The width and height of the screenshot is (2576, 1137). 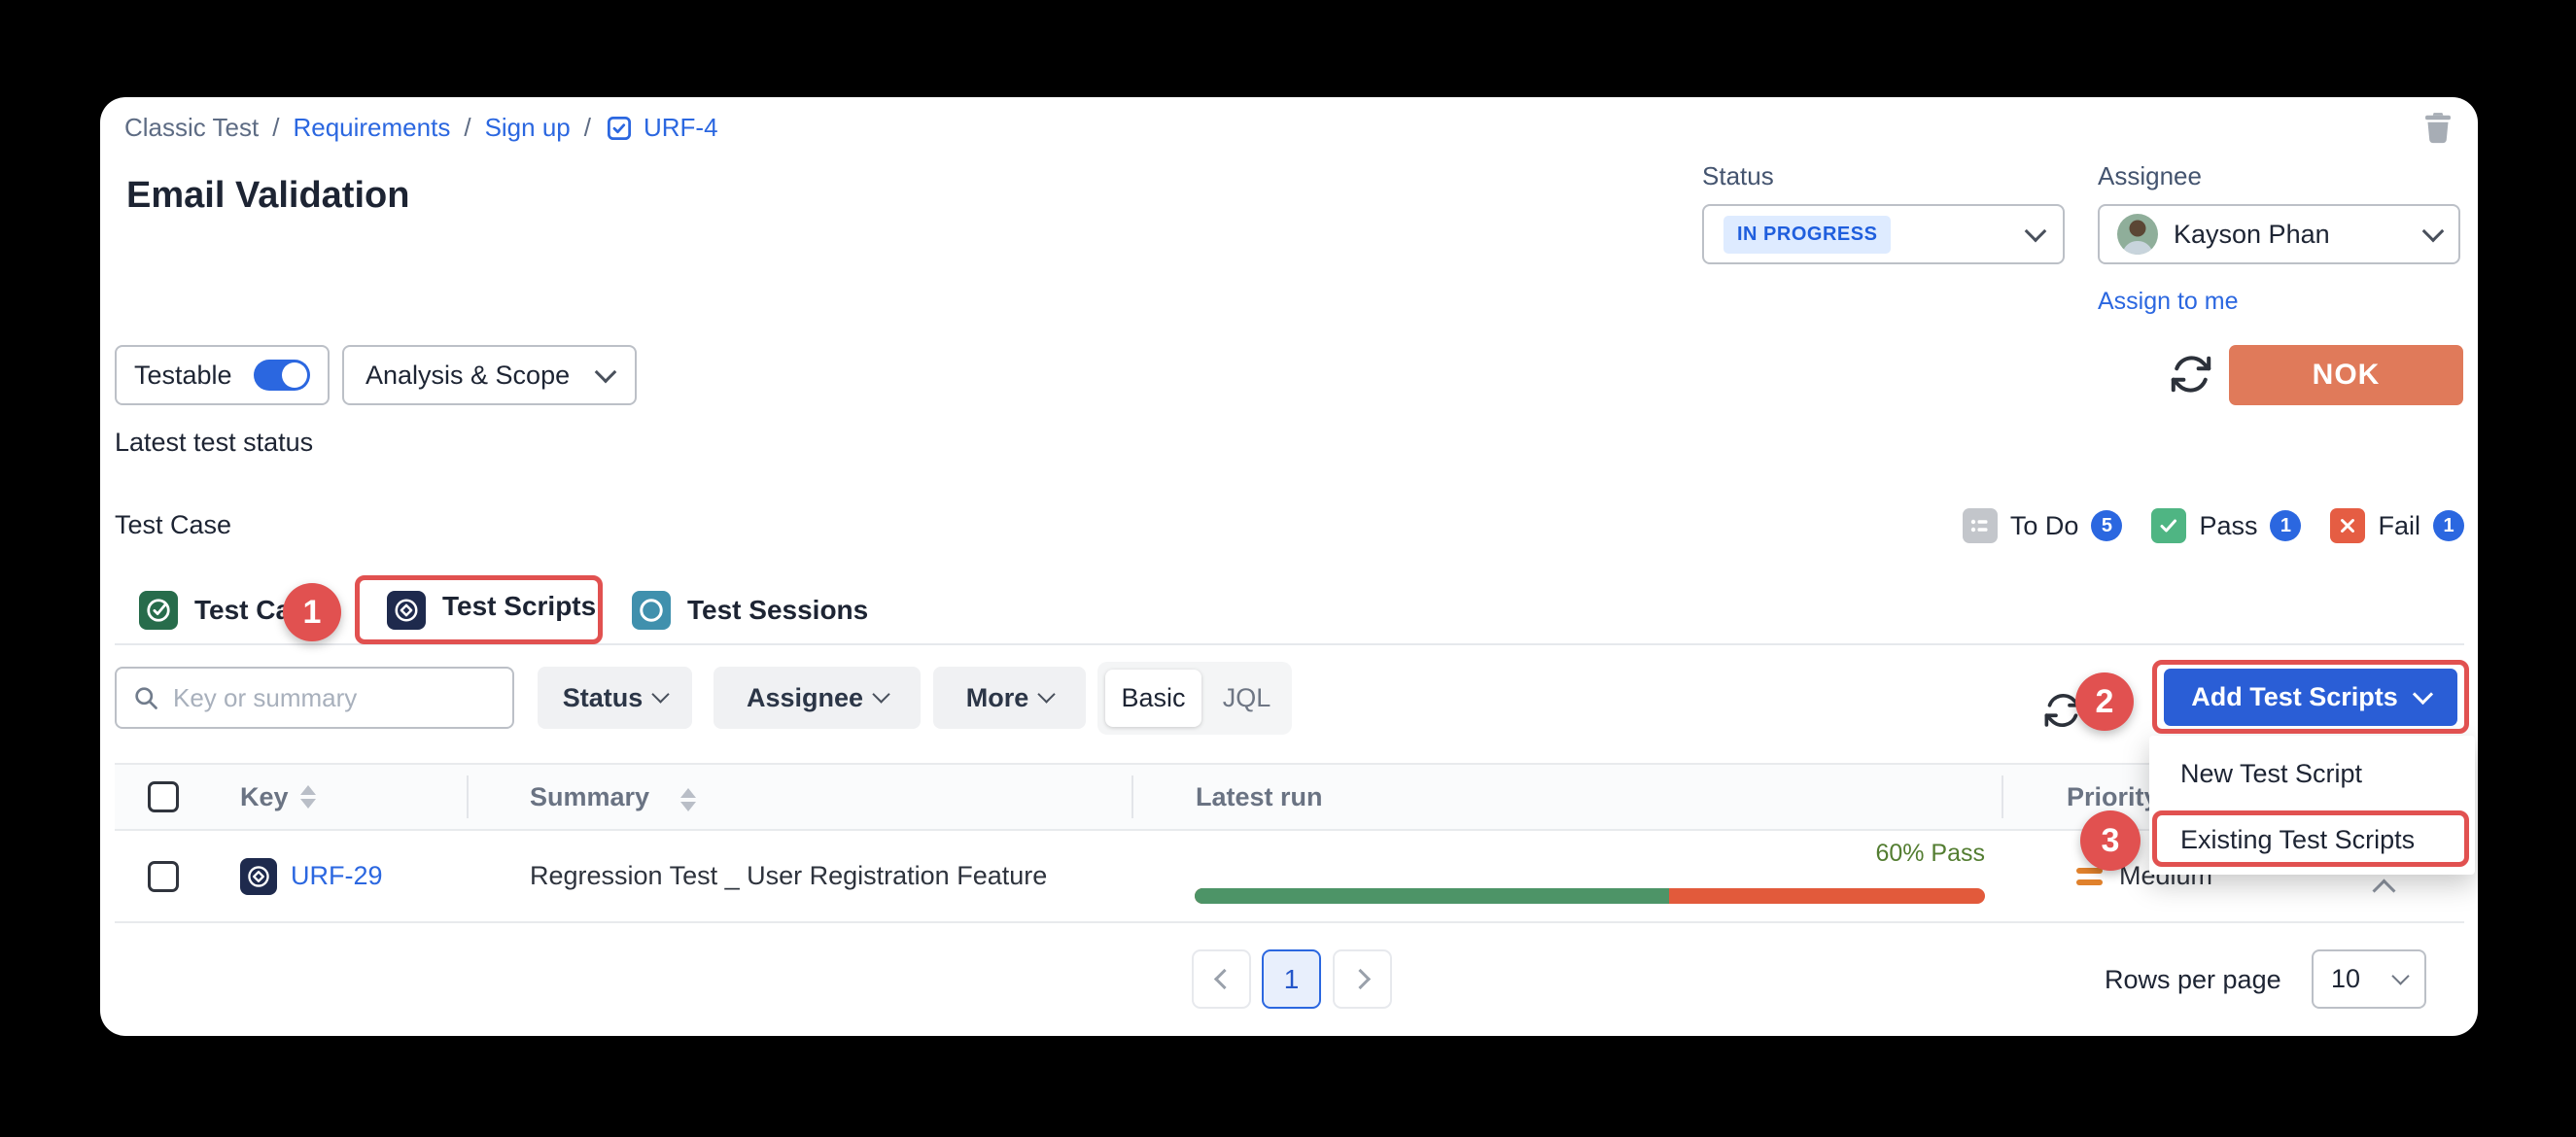 I want to click on list-icon, so click(x=1980, y=525).